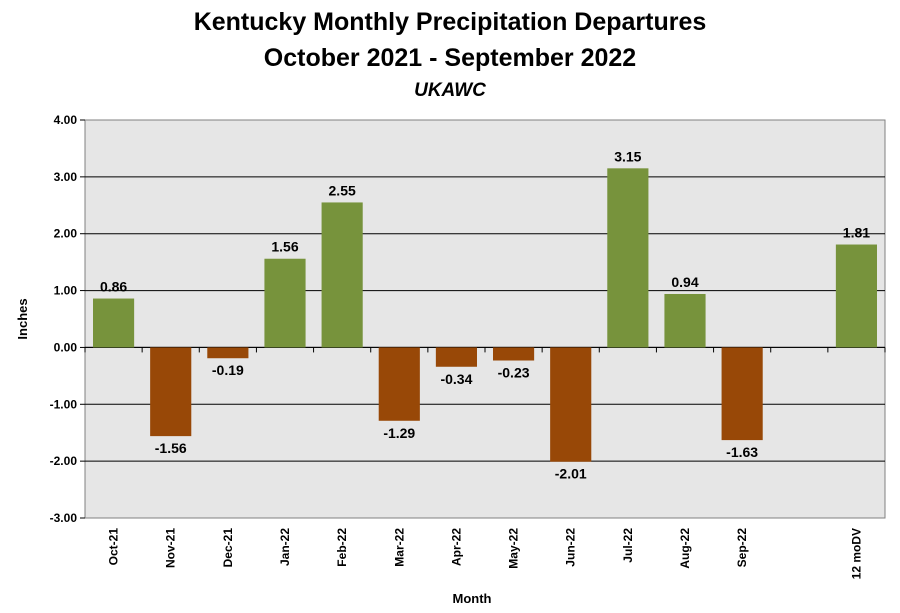  I want to click on y-tick-label: -1.00, so click(64, 404).